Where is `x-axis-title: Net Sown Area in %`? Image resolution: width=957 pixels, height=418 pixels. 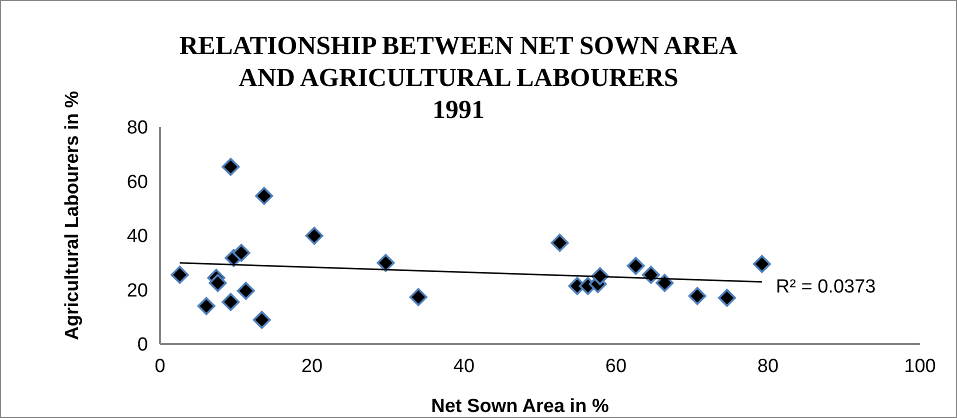
x-axis-title: Net Sown Area in % is located at coordinates (520, 406).